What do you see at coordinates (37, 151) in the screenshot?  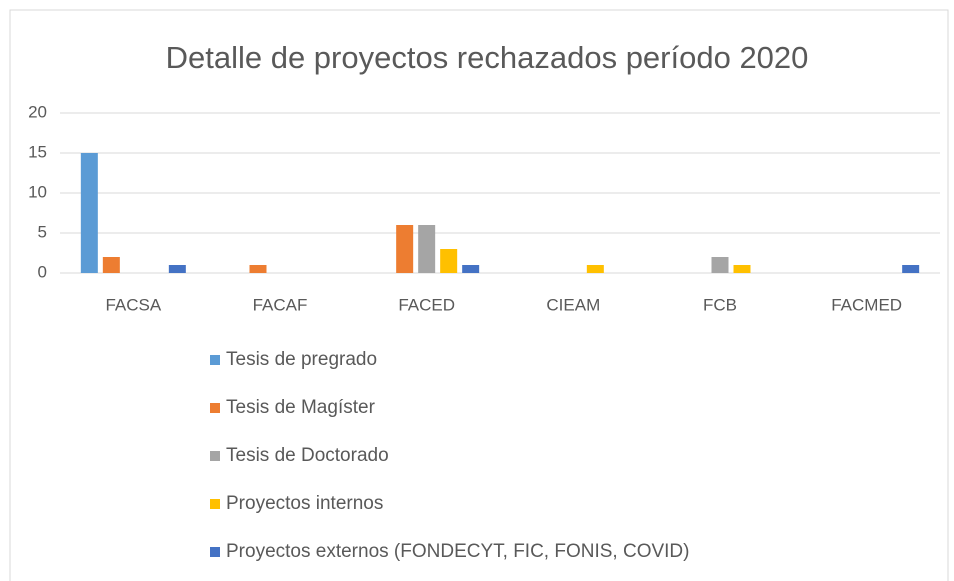 I see `y-tick-label: 15` at bounding box center [37, 151].